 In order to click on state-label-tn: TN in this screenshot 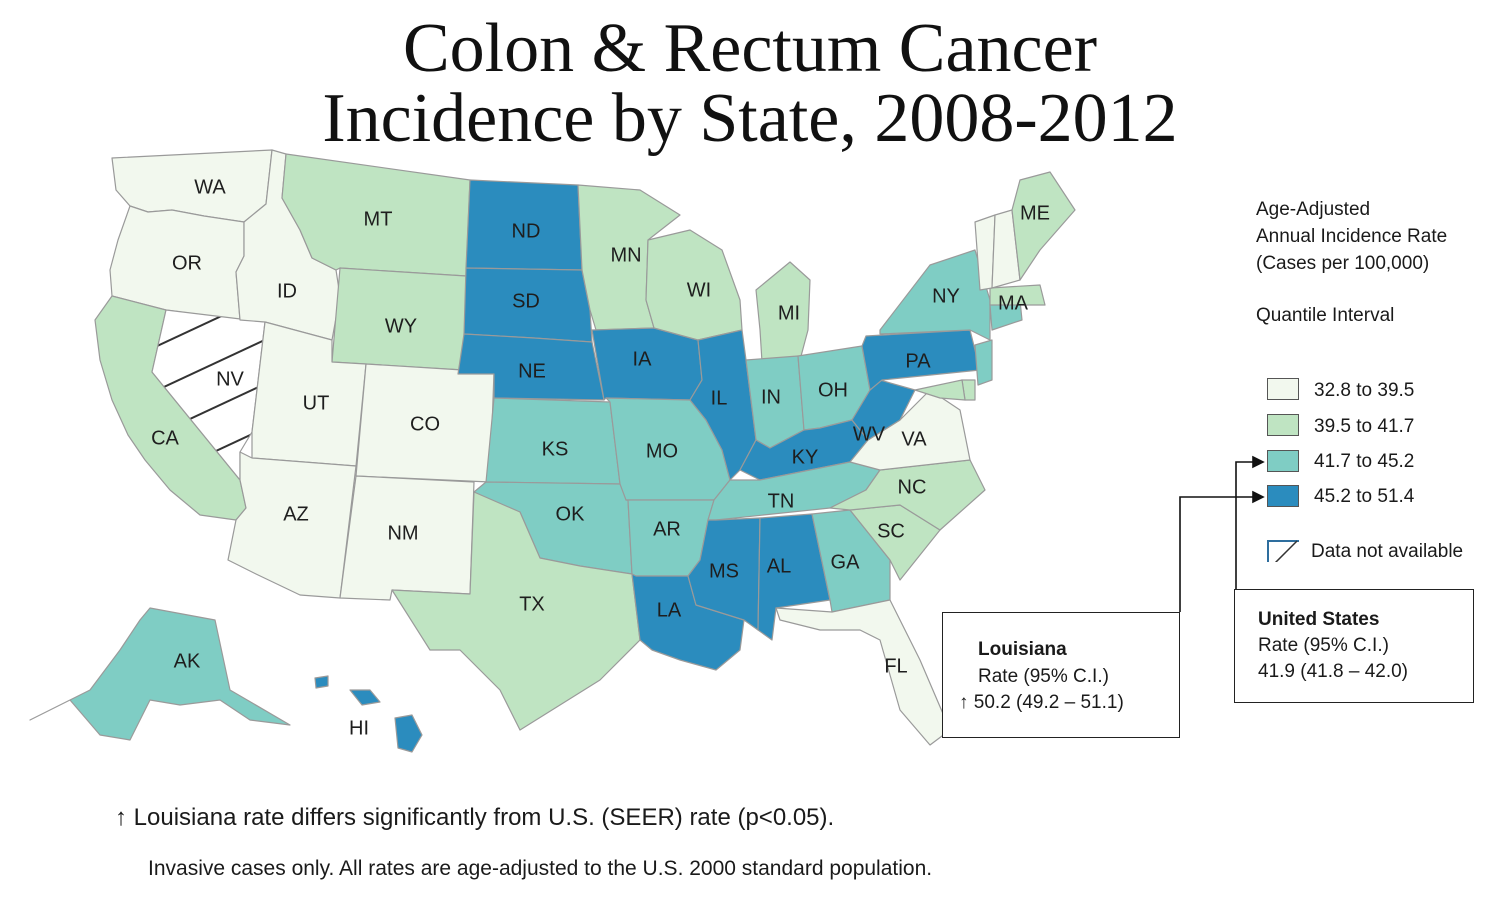, I will do `click(781, 501)`.